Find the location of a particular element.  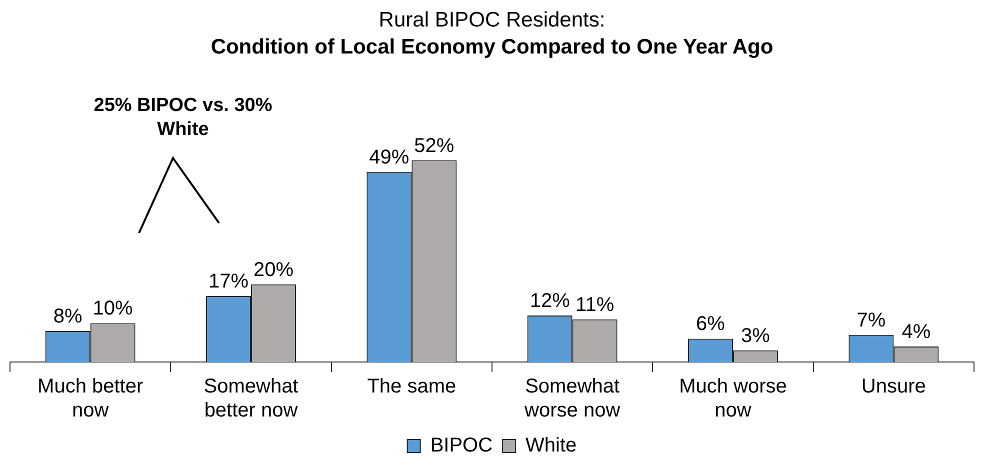

data-label: 11% is located at coordinates (595, 305).